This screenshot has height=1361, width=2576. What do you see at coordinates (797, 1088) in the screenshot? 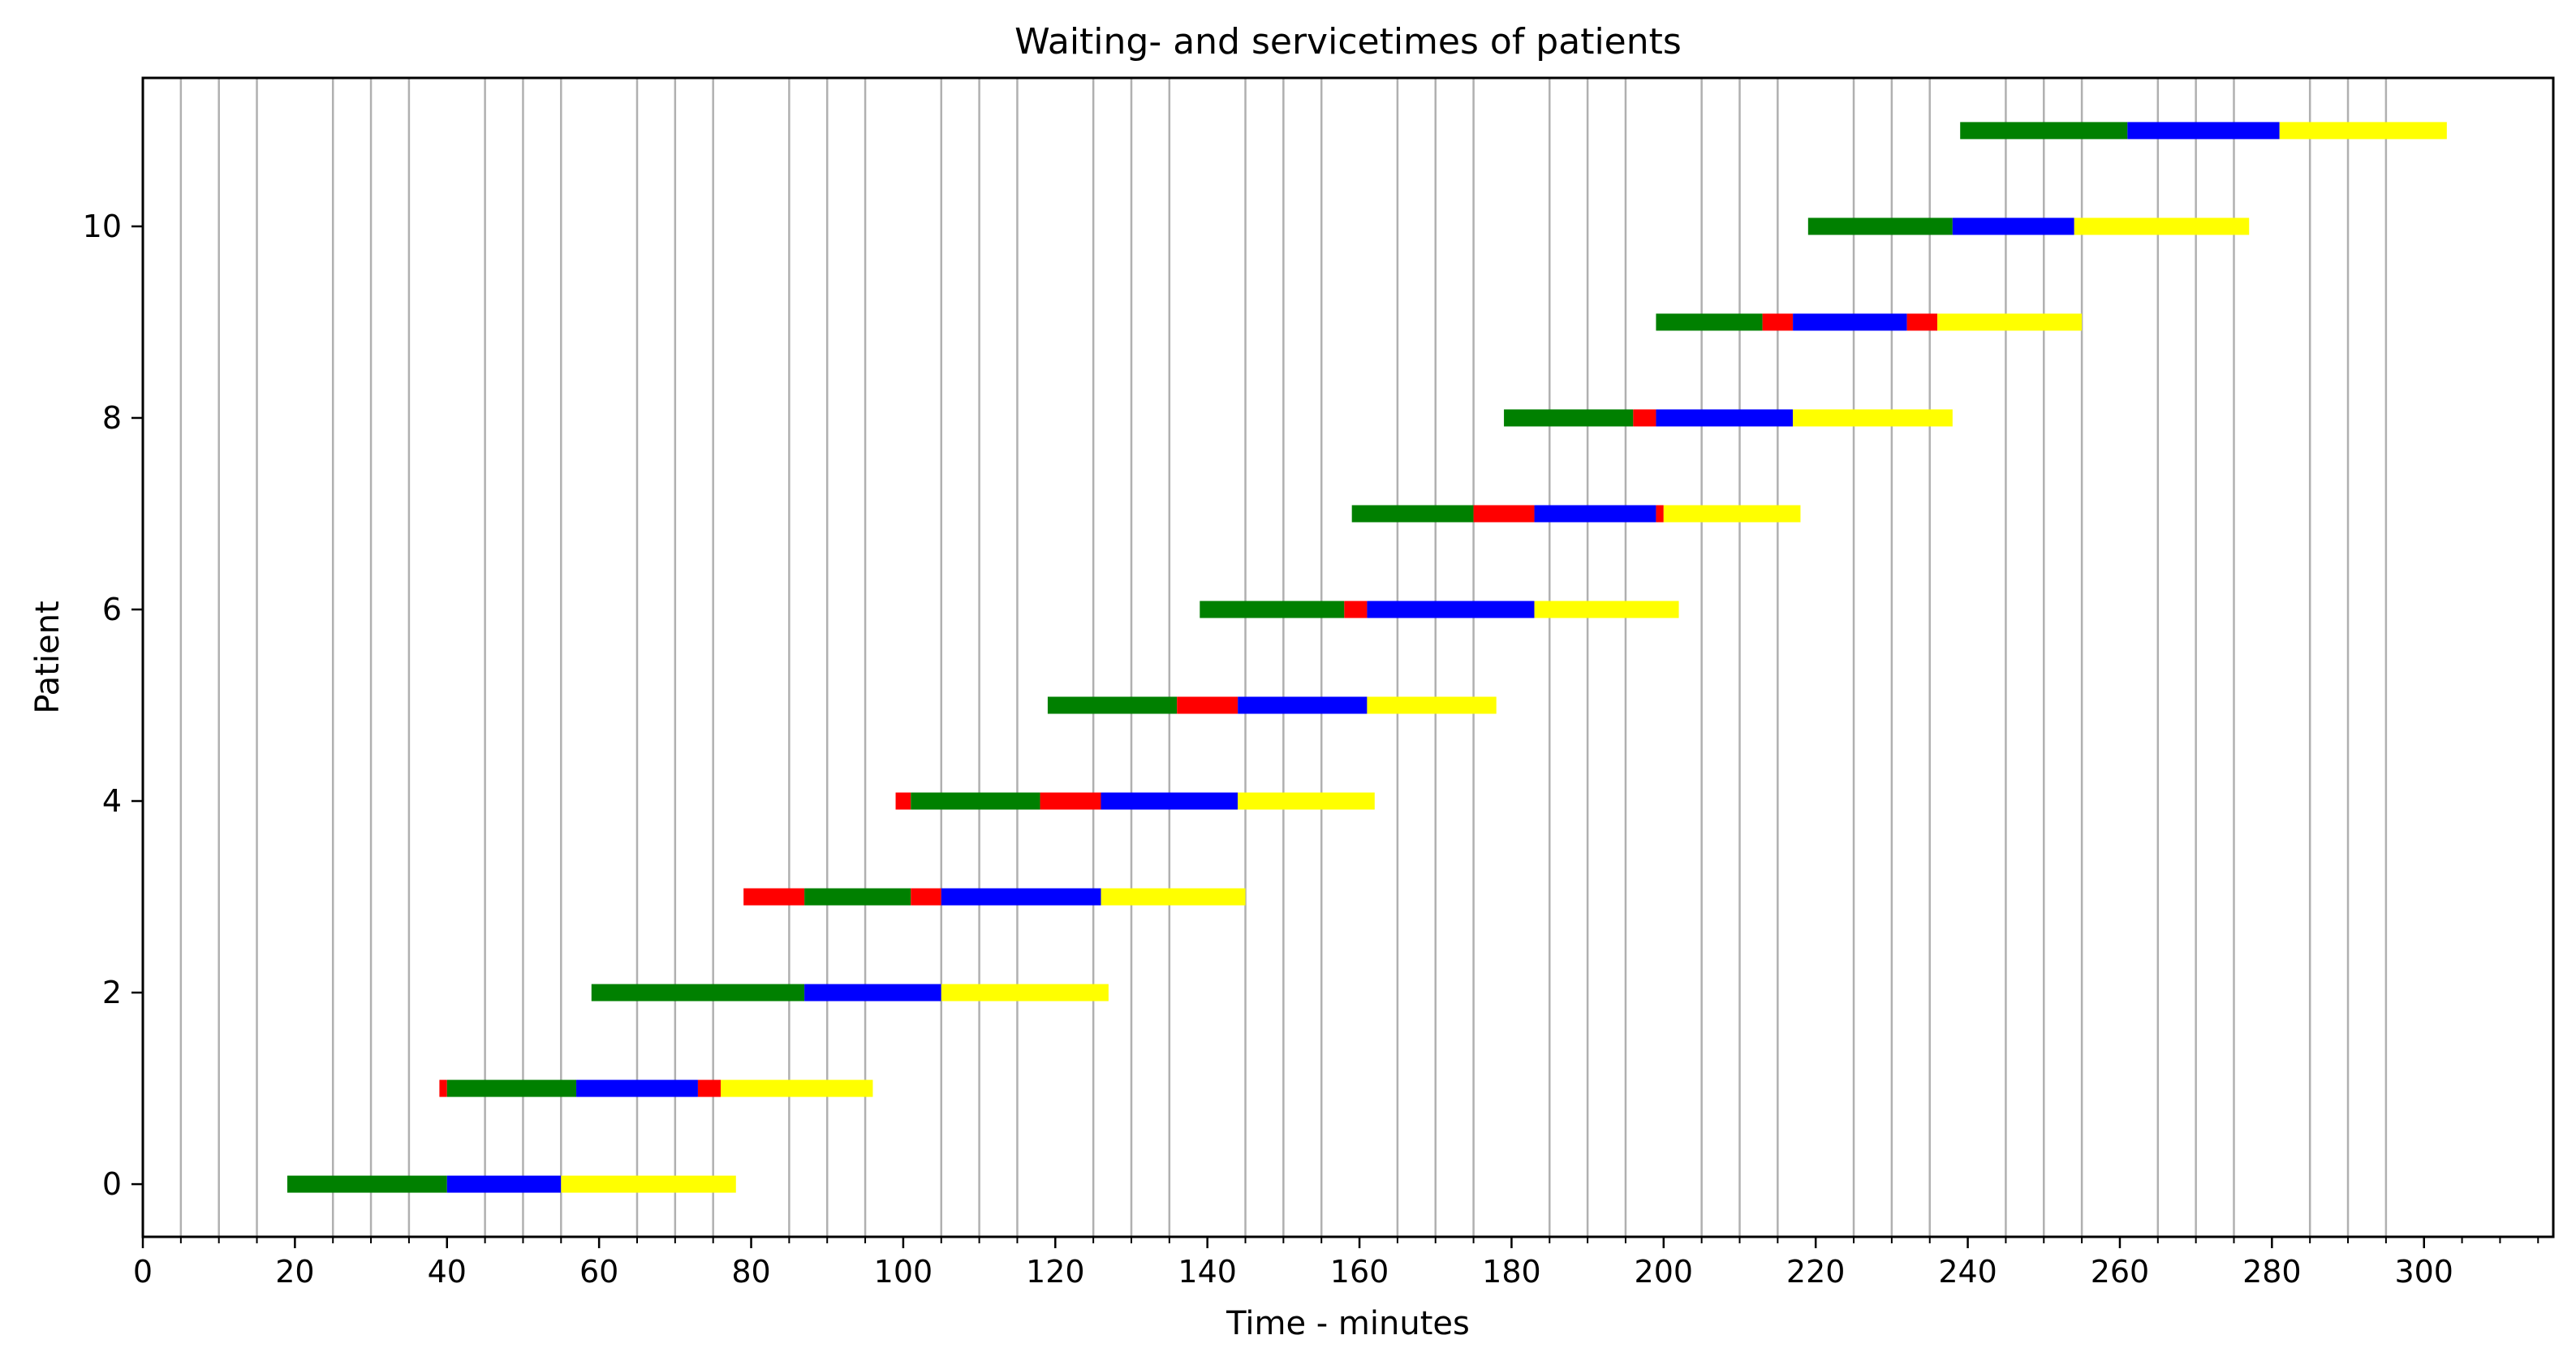
I see `patient-1-yellow-segment` at bounding box center [797, 1088].